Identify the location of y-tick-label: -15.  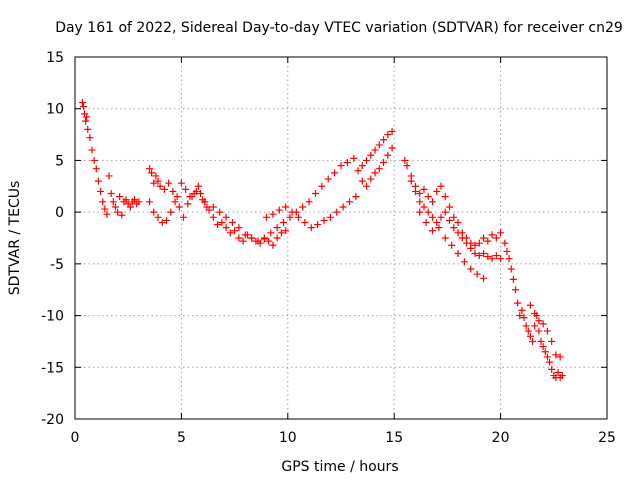
(52, 368).